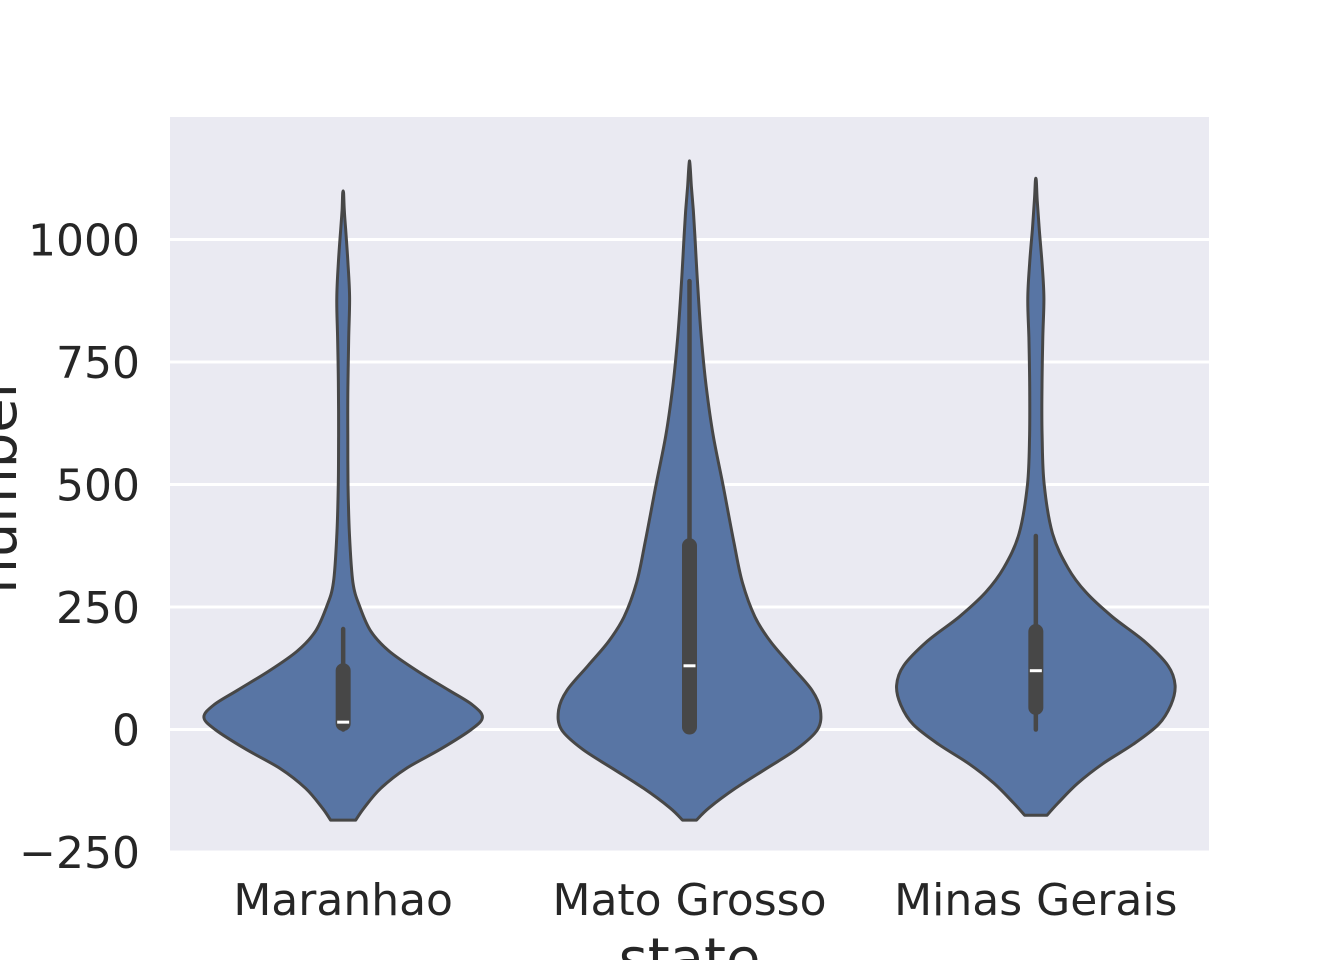 The image size is (1344, 960). I want to click on x-tick-label: Maranhao, so click(343, 900).